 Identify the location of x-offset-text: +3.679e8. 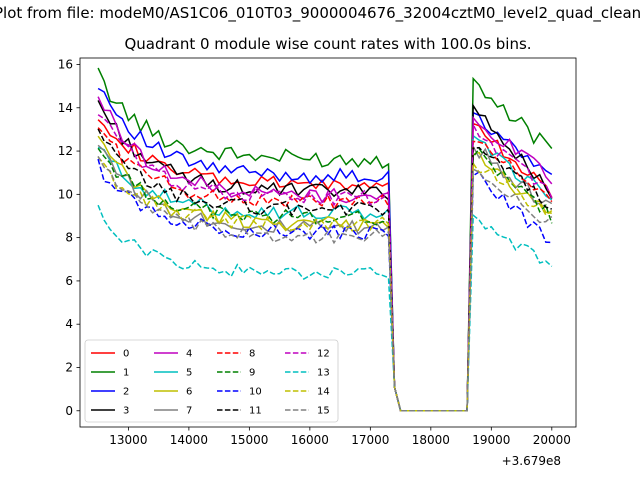
(531, 461).